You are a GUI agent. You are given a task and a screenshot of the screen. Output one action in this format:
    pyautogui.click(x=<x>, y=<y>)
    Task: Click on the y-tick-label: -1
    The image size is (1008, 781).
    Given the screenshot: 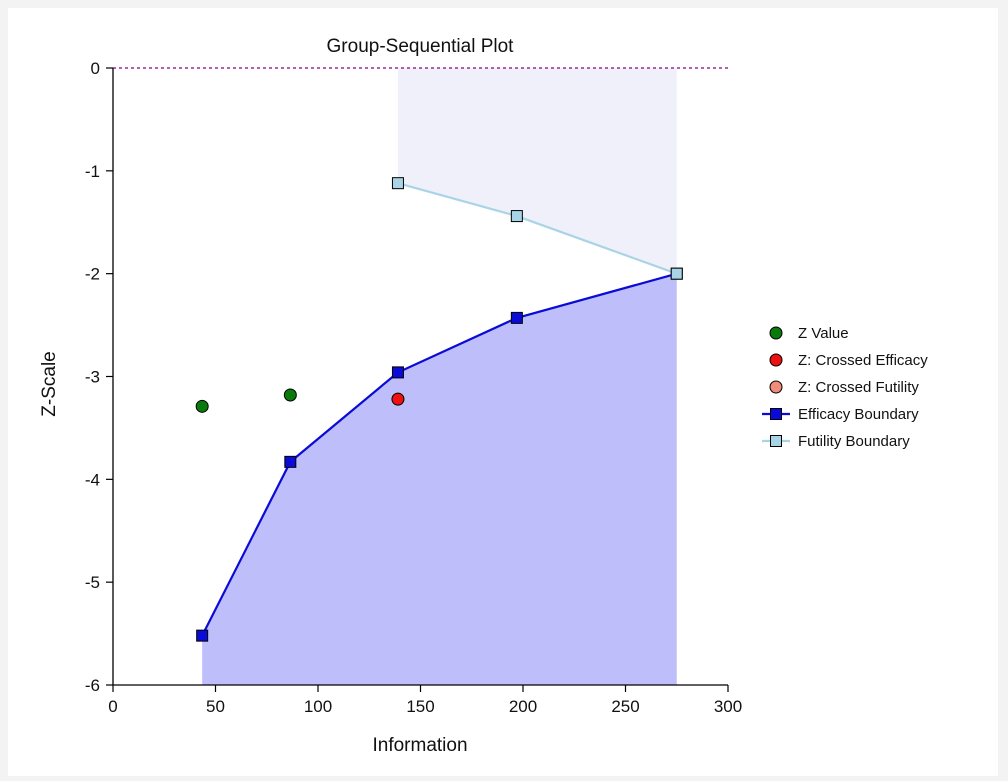 What is the action you would take?
    pyautogui.click(x=92, y=171)
    